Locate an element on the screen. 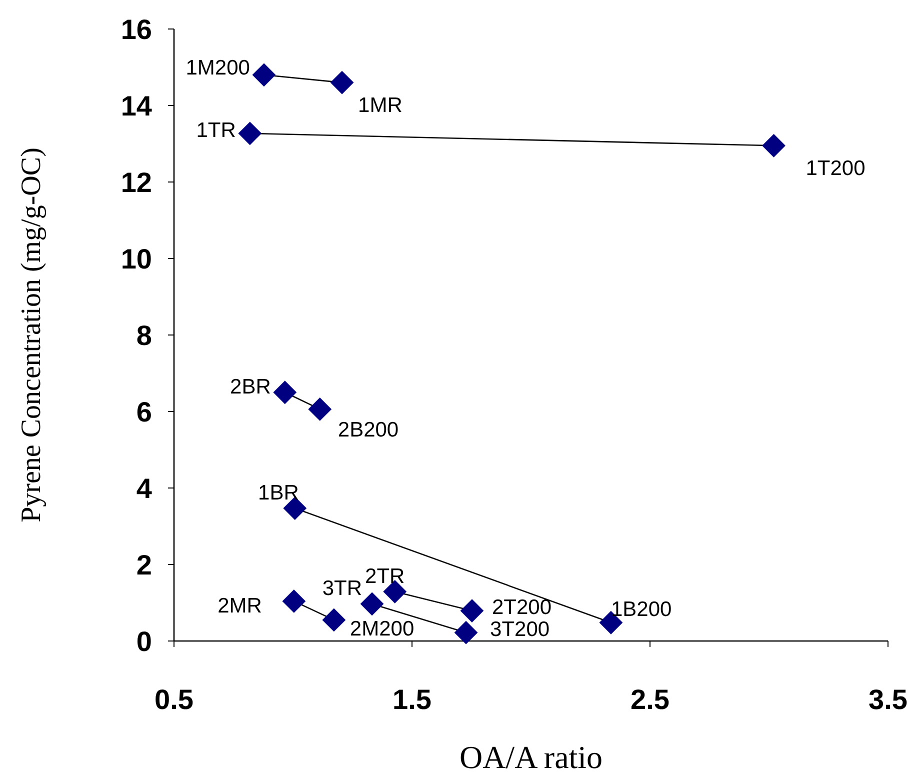  x-tick-label: 1.5 is located at coordinates (412, 699).